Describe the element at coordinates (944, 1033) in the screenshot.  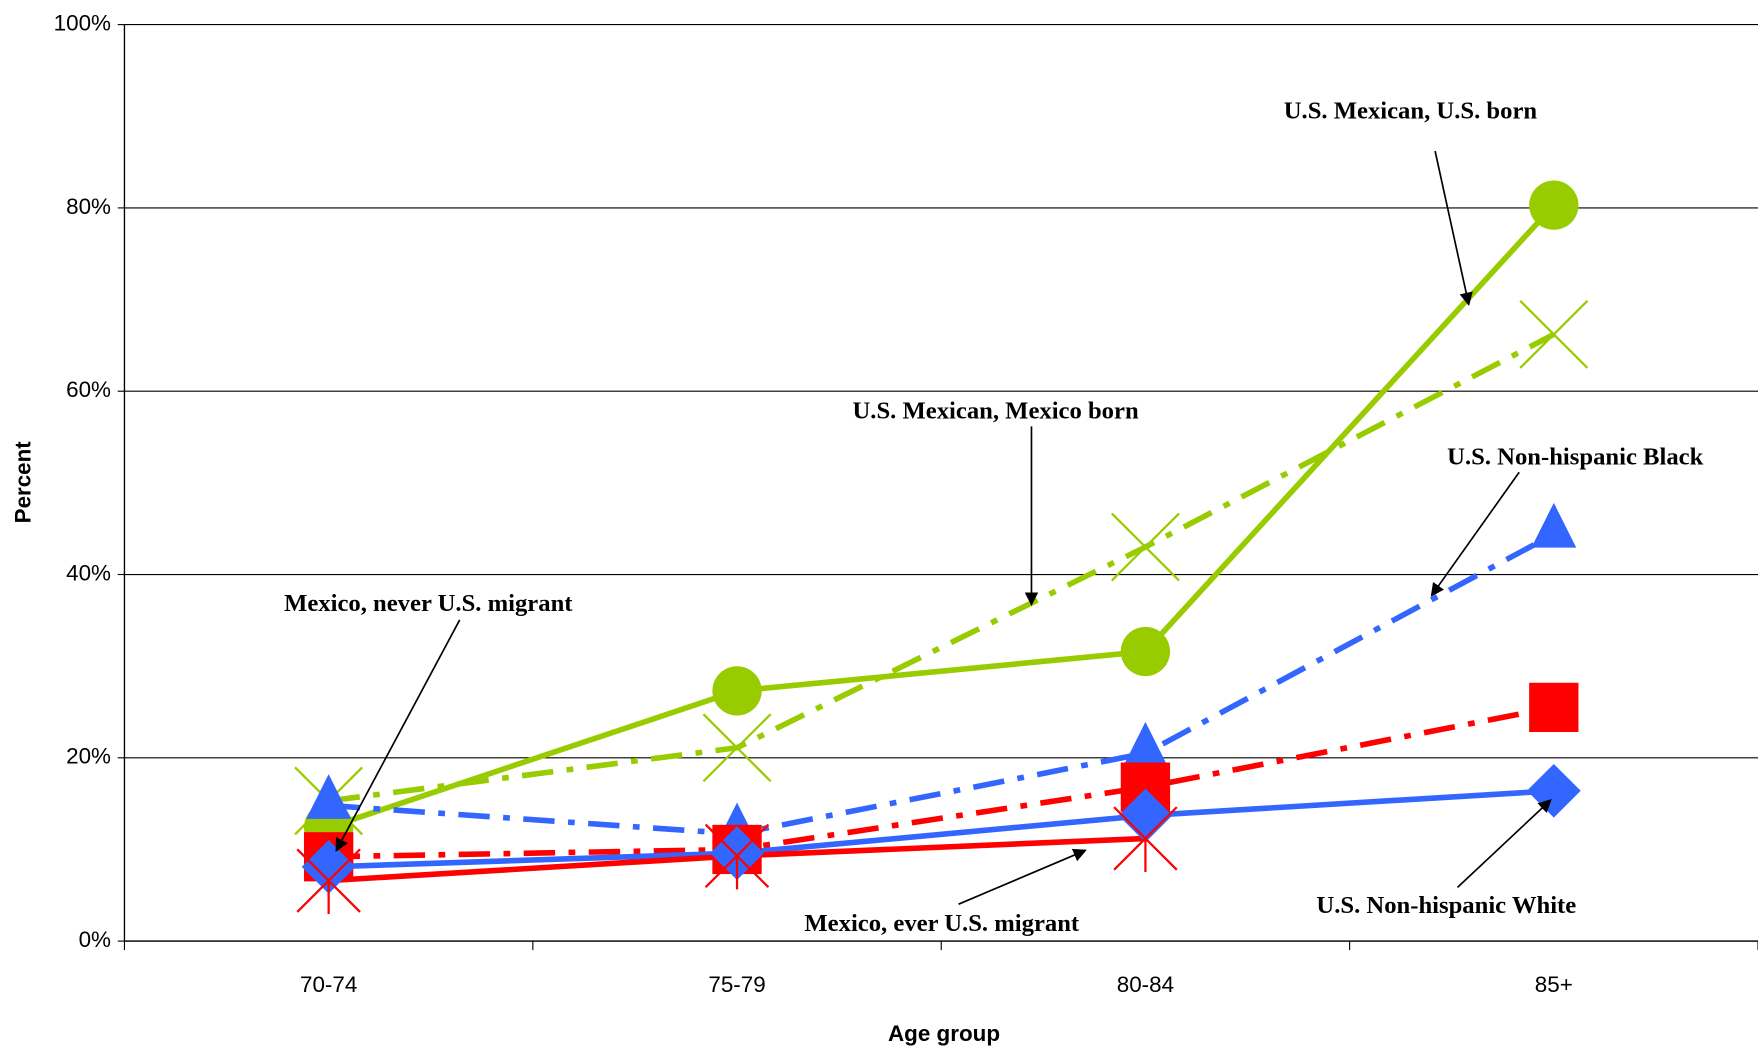
I see `x-axis-title: Age group` at that location.